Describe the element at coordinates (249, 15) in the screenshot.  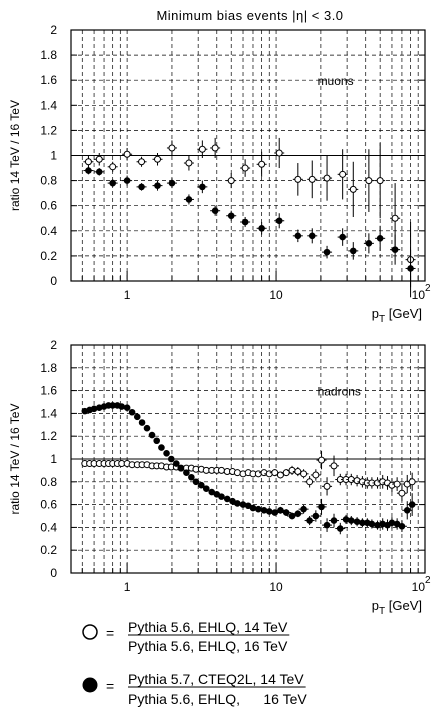
I see `chart-title: Minimum bias events |η| < 3.0` at that location.